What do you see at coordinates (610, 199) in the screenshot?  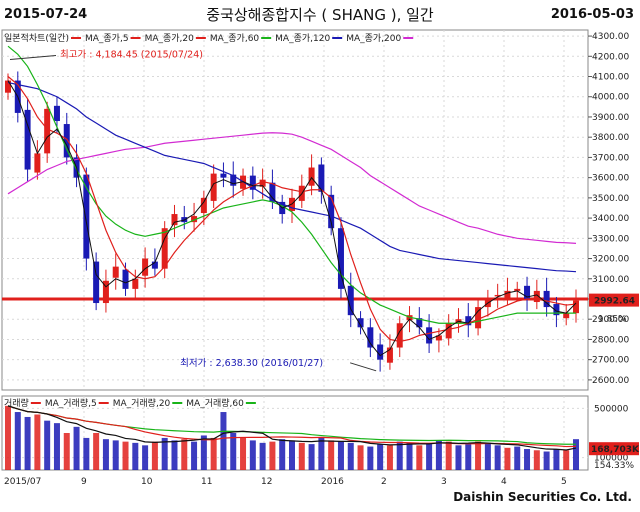 I see `price-tick-label: 3500.00` at bounding box center [610, 199].